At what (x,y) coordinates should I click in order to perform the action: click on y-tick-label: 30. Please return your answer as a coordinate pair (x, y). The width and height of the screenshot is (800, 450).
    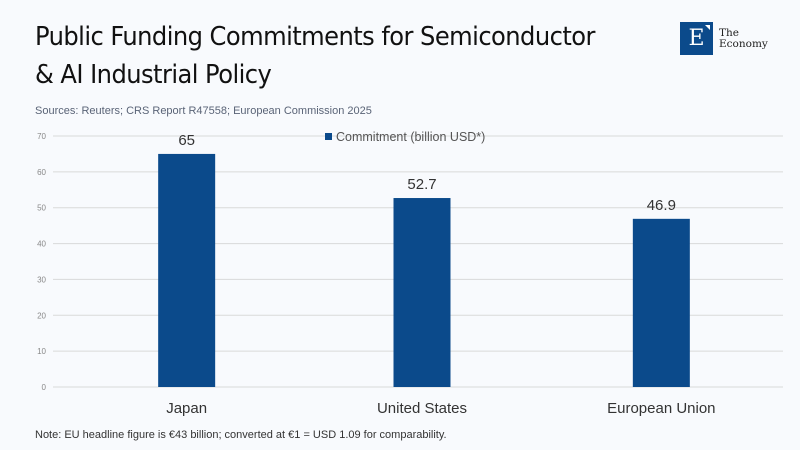
    Looking at the image, I should click on (41, 279).